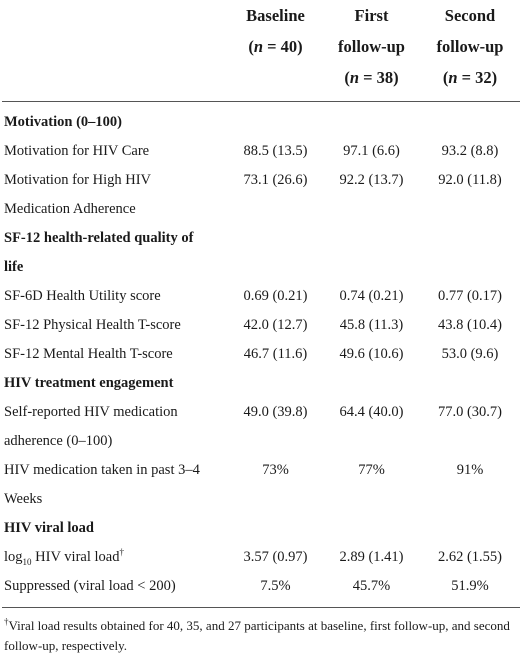 The image size is (522, 656). Describe the element at coordinates (121, 552) in the screenshot. I see `row-label-mark: †` at that location.